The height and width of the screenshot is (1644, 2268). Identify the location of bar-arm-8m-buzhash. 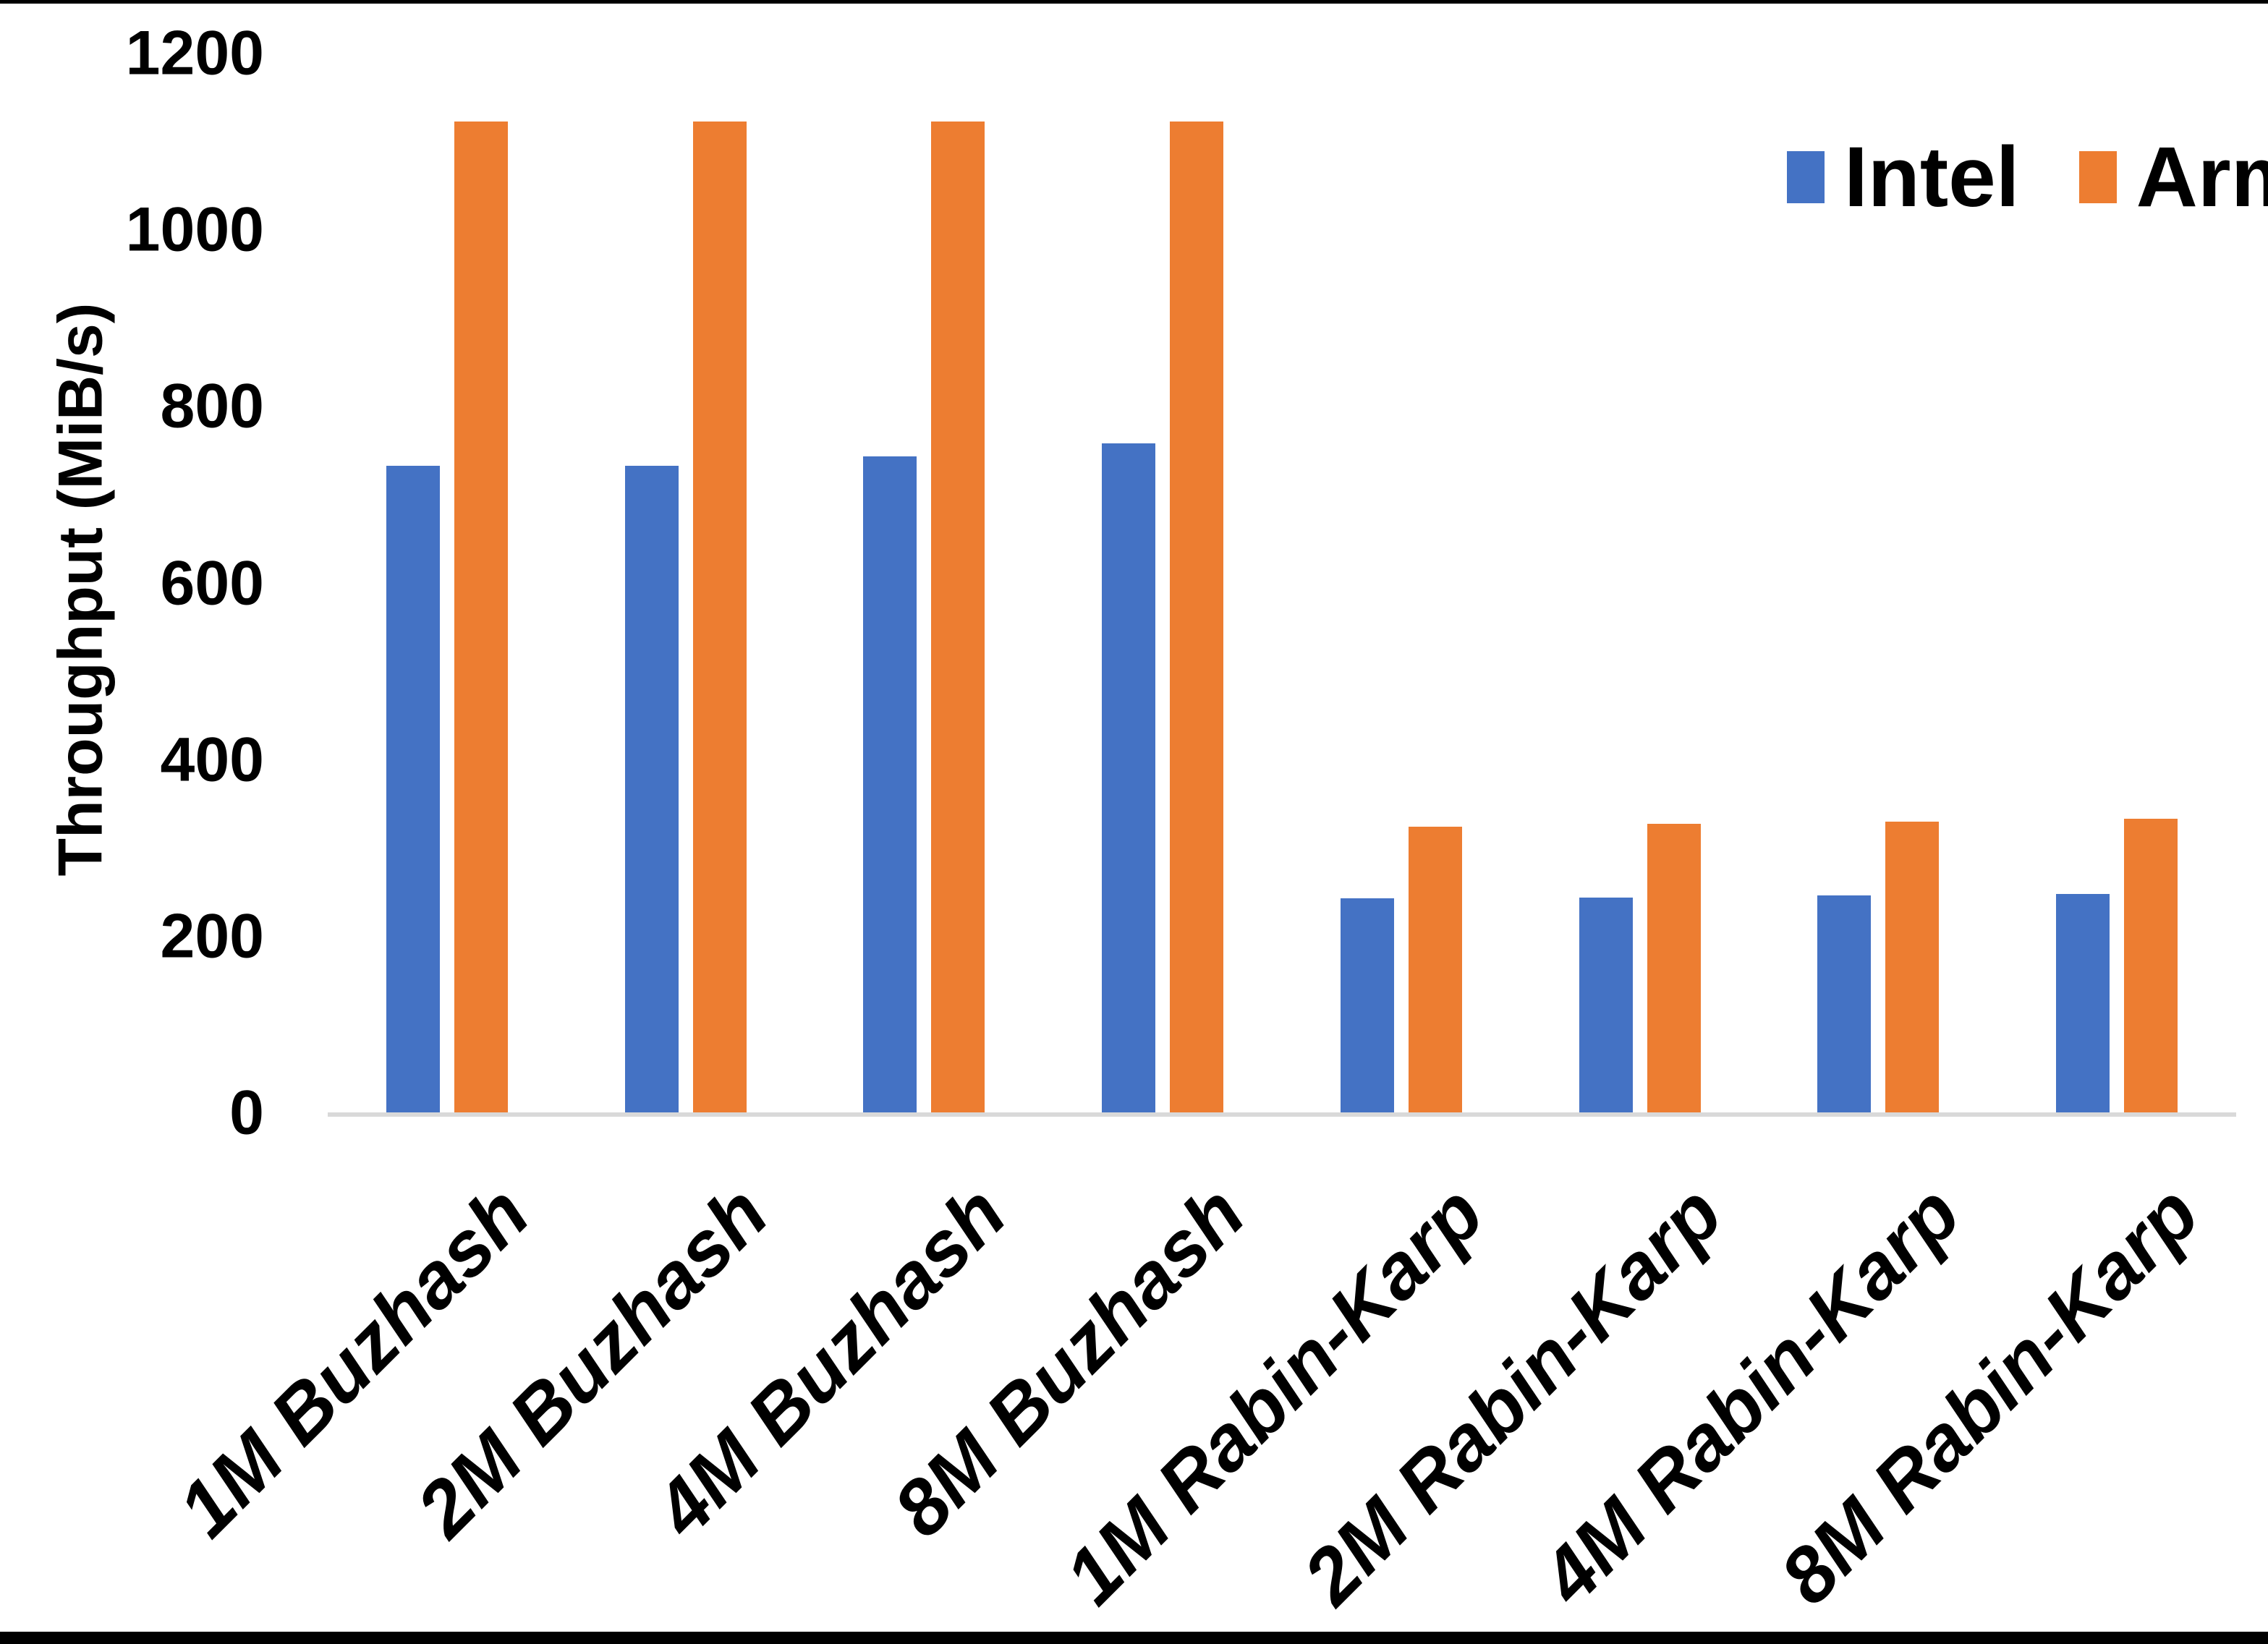
(1197, 618).